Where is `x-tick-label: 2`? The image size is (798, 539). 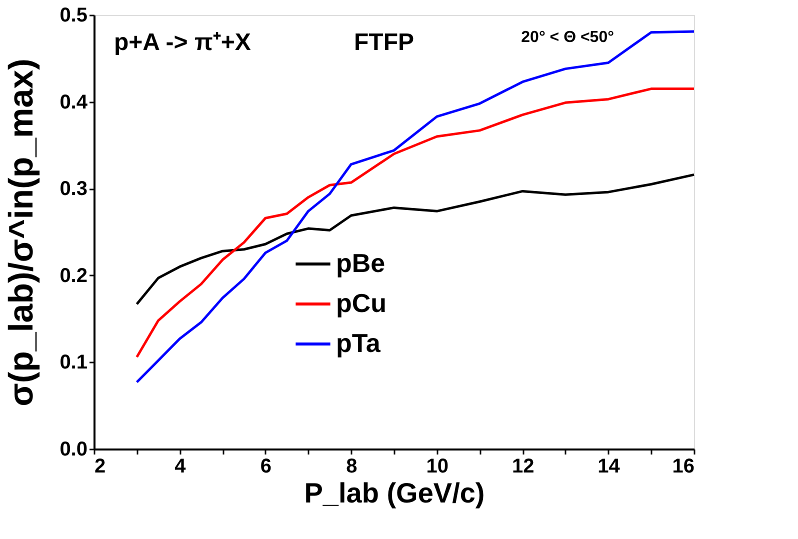 x-tick-label: 2 is located at coordinates (100, 467).